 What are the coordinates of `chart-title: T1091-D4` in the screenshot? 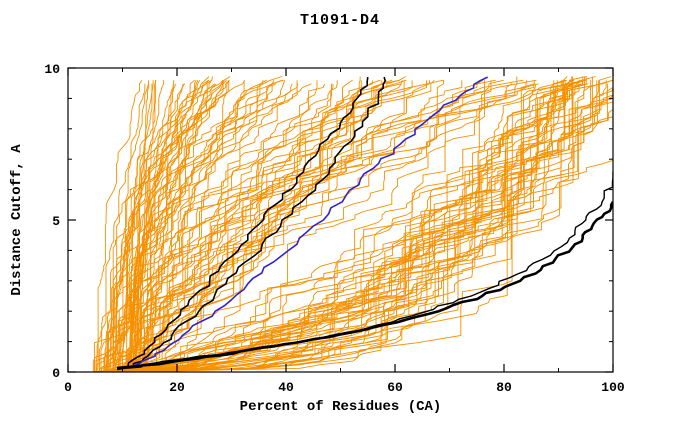 It's located at (339, 20).